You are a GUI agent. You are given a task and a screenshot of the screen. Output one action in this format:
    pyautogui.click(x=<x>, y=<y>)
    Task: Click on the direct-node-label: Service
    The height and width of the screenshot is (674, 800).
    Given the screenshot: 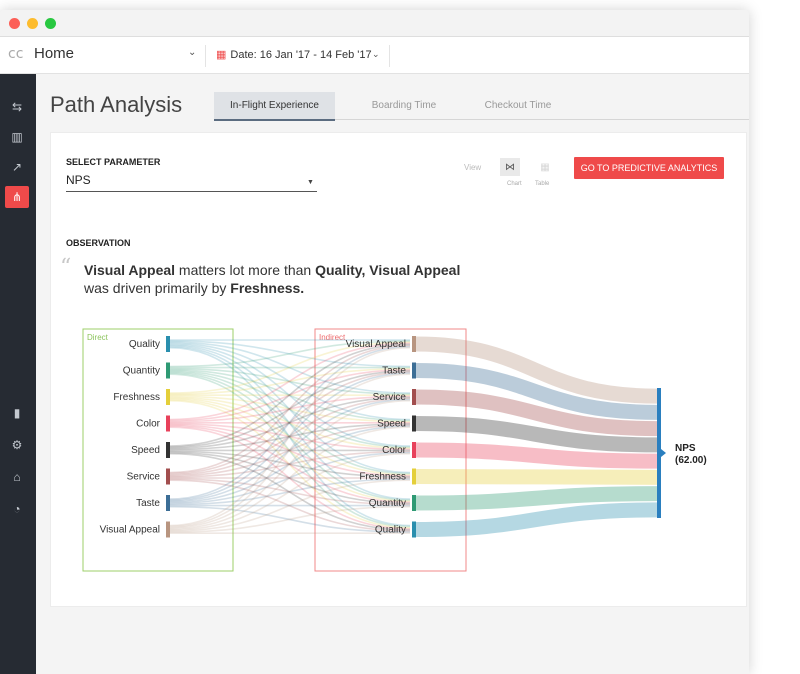 What is the action you would take?
    pyautogui.click(x=144, y=477)
    